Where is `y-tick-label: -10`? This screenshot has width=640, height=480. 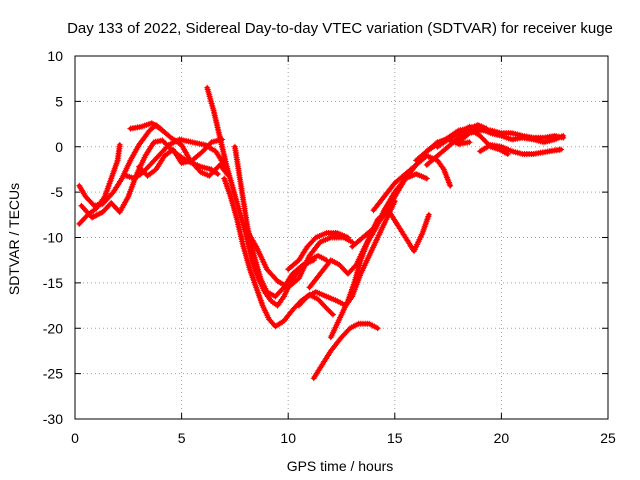 y-tick-label: -10 is located at coordinates (53, 238).